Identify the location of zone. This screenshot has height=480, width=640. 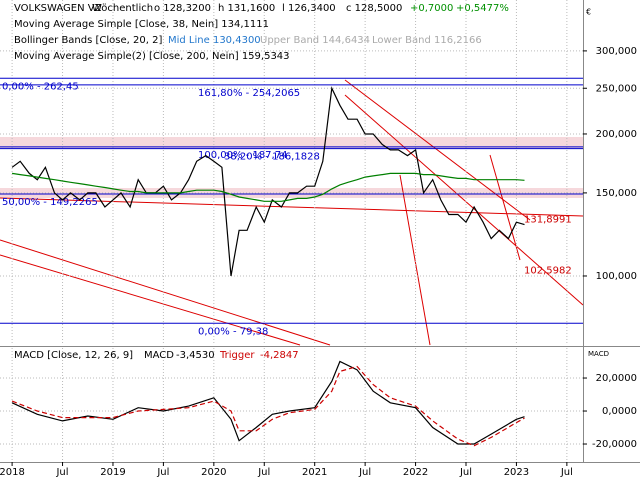
(291, 143).